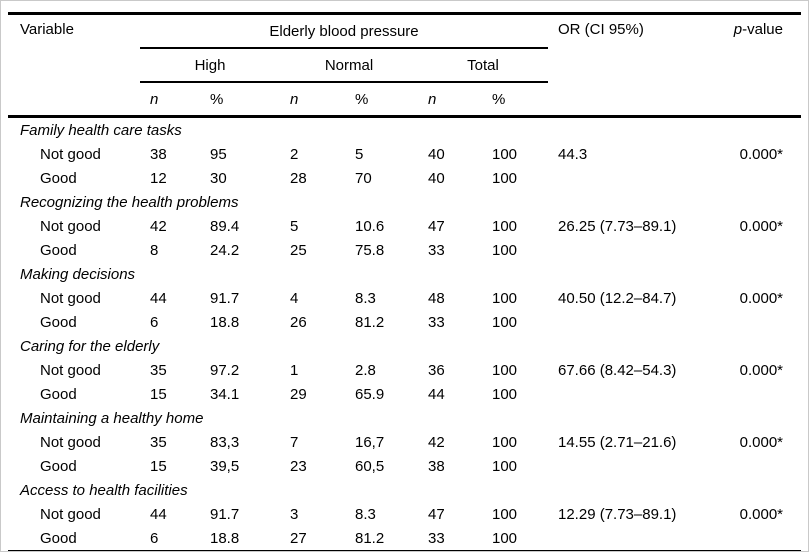  What do you see at coordinates (617, 226) in the screenshot?
I see `cell-or-ci: 26.25 (7.73–89.1)` at bounding box center [617, 226].